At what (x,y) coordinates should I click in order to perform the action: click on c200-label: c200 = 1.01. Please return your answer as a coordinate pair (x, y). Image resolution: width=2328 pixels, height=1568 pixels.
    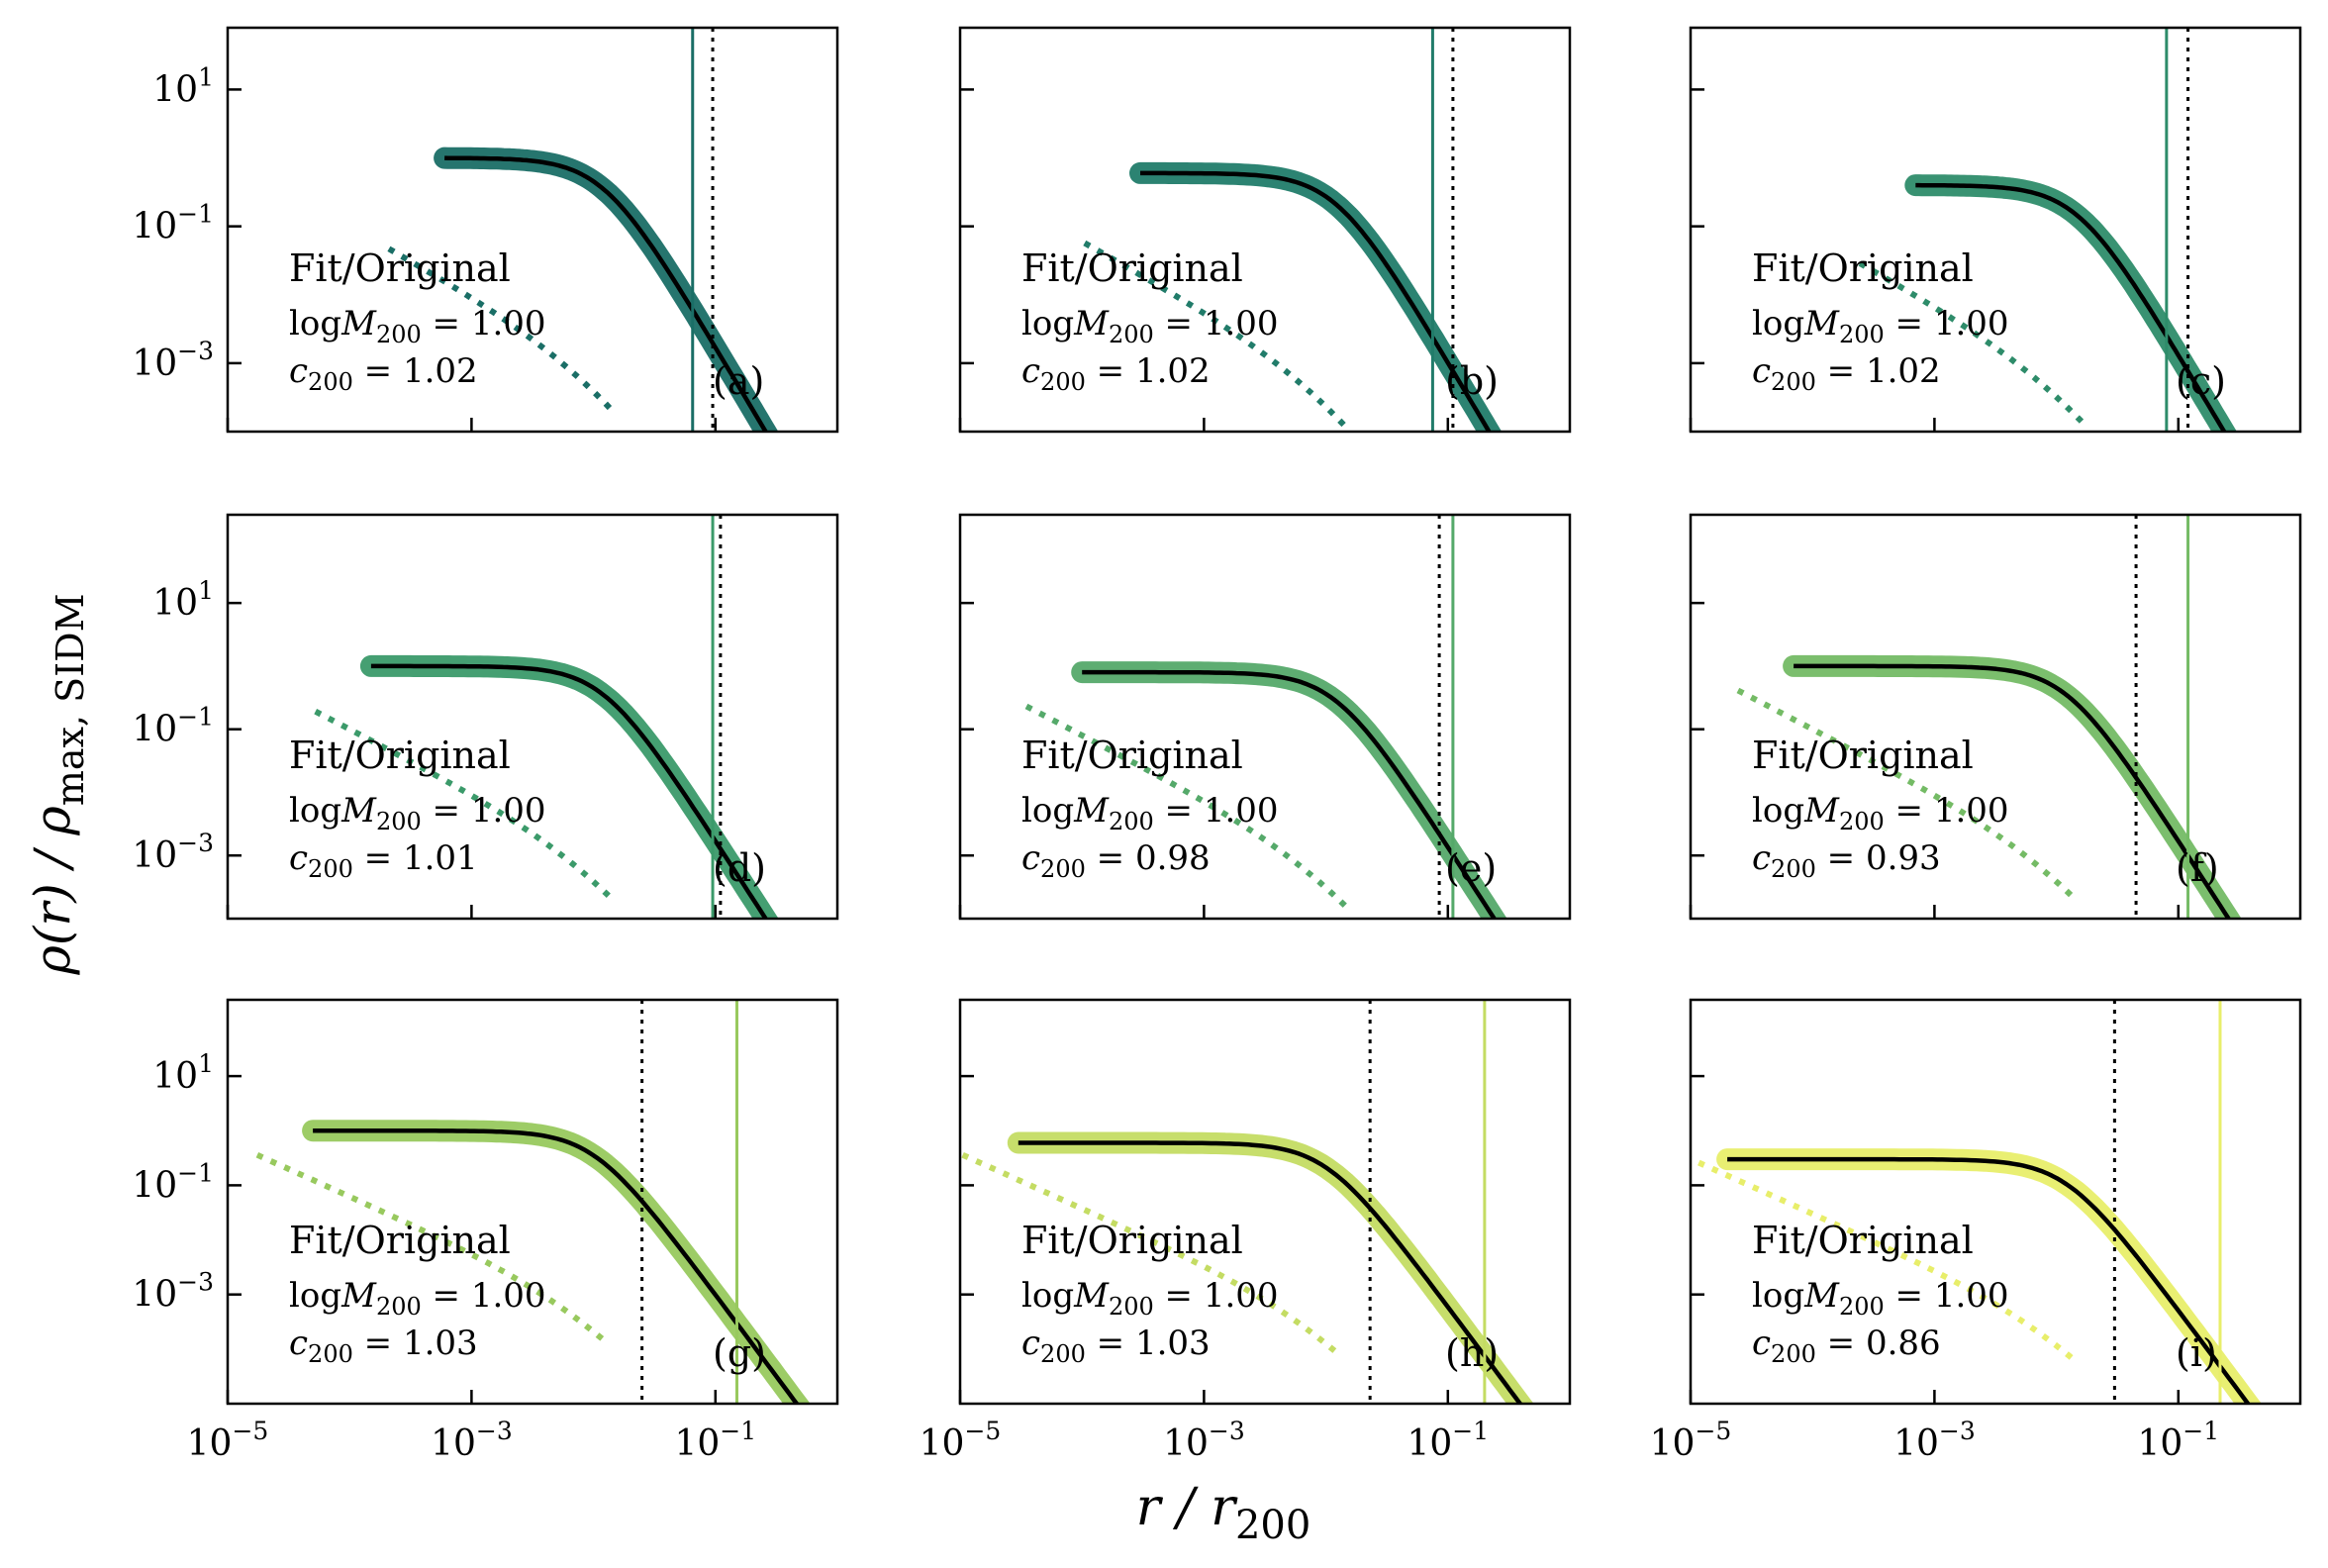
    Looking at the image, I should click on (383, 860).